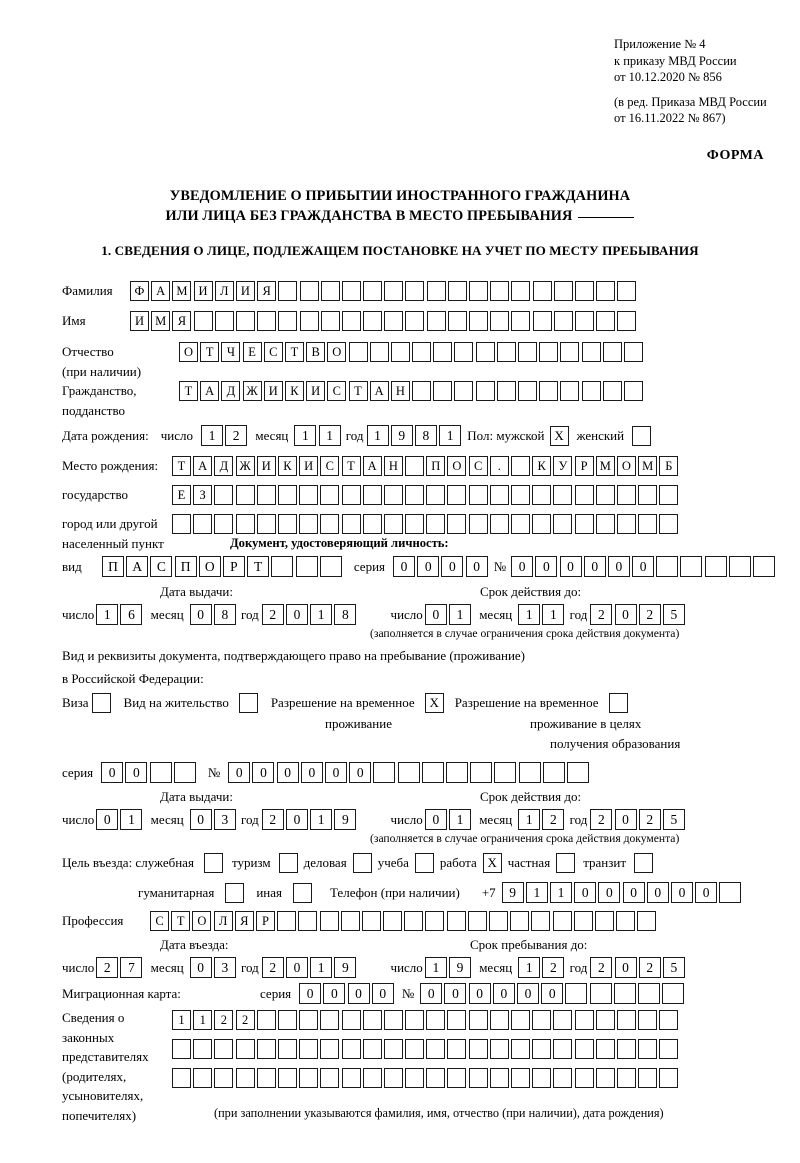 This screenshot has width=800, height=1163. What do you see at coordinates (181, 495) in the screenshot?
I see `char-cell: Е` at bounding box center [181, 495].